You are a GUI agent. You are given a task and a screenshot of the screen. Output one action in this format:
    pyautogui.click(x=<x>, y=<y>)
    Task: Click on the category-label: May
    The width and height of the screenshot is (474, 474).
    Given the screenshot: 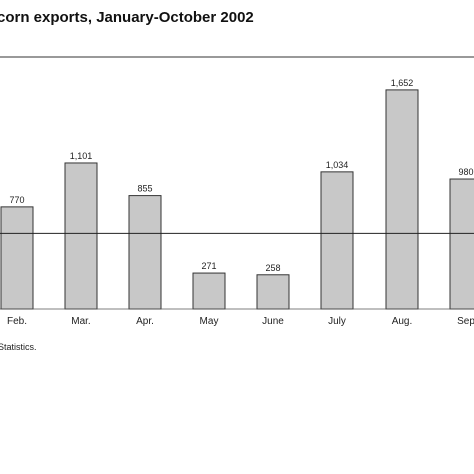 What is the action you would take?
    pyautogui.click(x=209, y=321)
    